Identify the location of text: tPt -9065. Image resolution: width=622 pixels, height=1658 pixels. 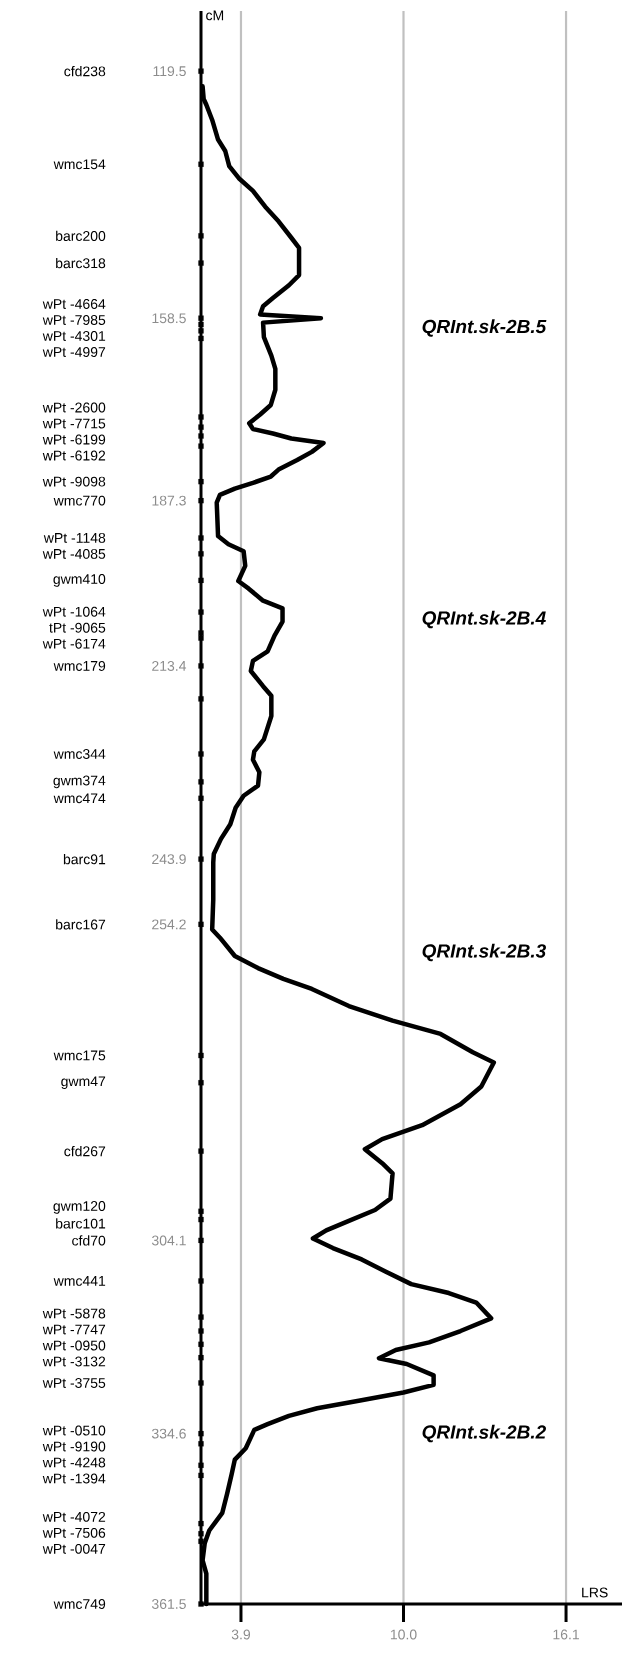
(77, 627).